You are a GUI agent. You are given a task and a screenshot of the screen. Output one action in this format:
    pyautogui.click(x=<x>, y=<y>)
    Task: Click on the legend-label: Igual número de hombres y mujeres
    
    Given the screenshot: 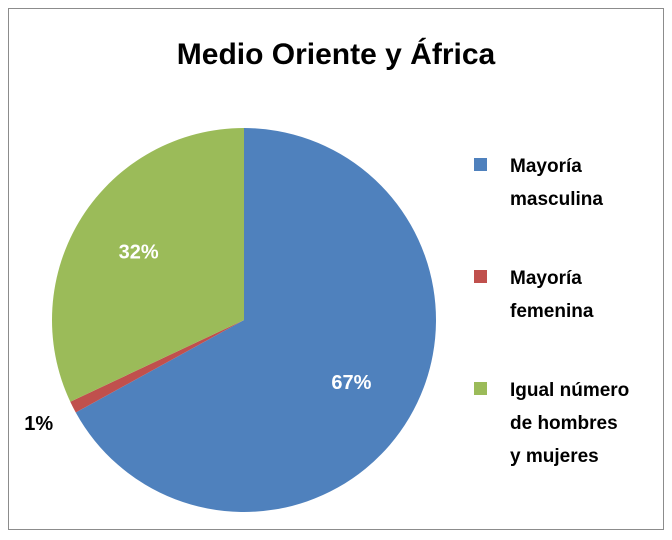 What is the action you would take?
    pyautogui.click(x=570, y=423)
    